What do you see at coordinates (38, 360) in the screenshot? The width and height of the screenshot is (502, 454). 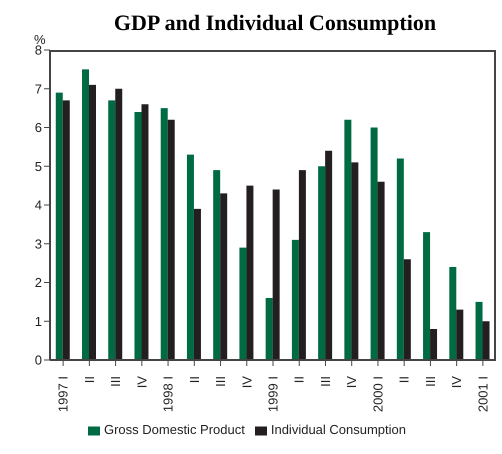 I see `y-tick-label: 0` at bounding box center [38, 360].